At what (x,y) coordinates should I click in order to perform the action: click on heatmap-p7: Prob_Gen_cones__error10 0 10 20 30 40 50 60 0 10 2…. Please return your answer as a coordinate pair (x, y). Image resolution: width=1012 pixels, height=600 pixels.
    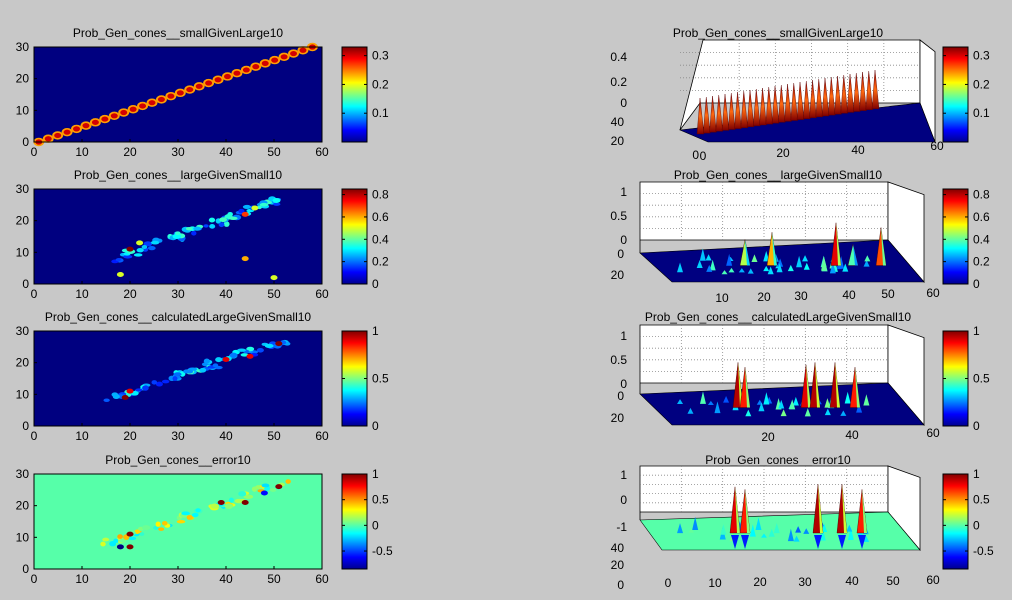
    Looking at the image, I should click on (172, 519).